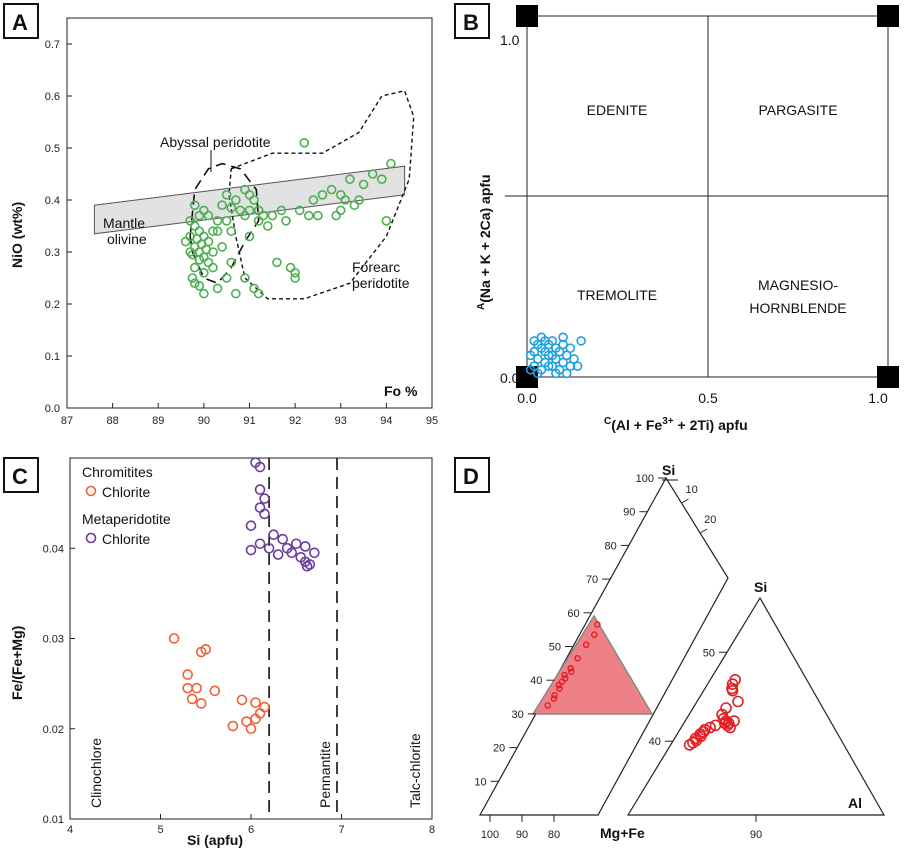 The width and height of the screenshot is (904, 859). I want to click on panel-b-xlabel: C(Al + Fe3+ + 2Ti) apfu, so click(676, 424).